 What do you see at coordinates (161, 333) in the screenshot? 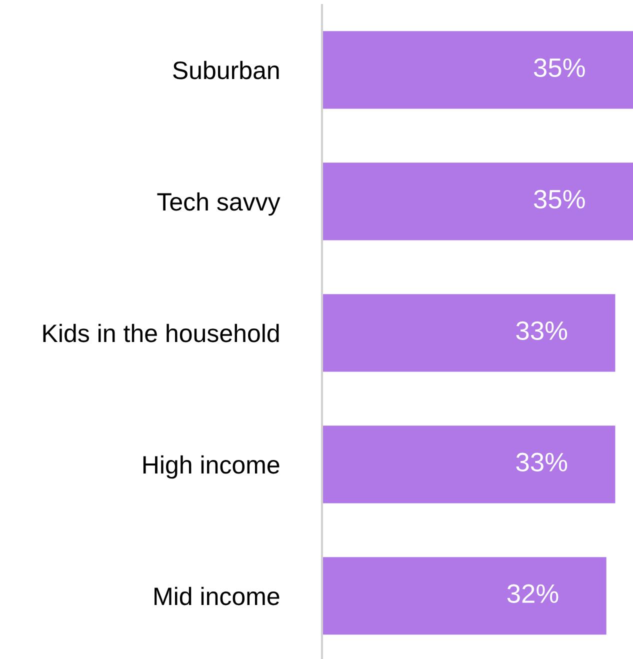
I see `y-tick-label: Kids in the household` at bounding box center [161, 333].